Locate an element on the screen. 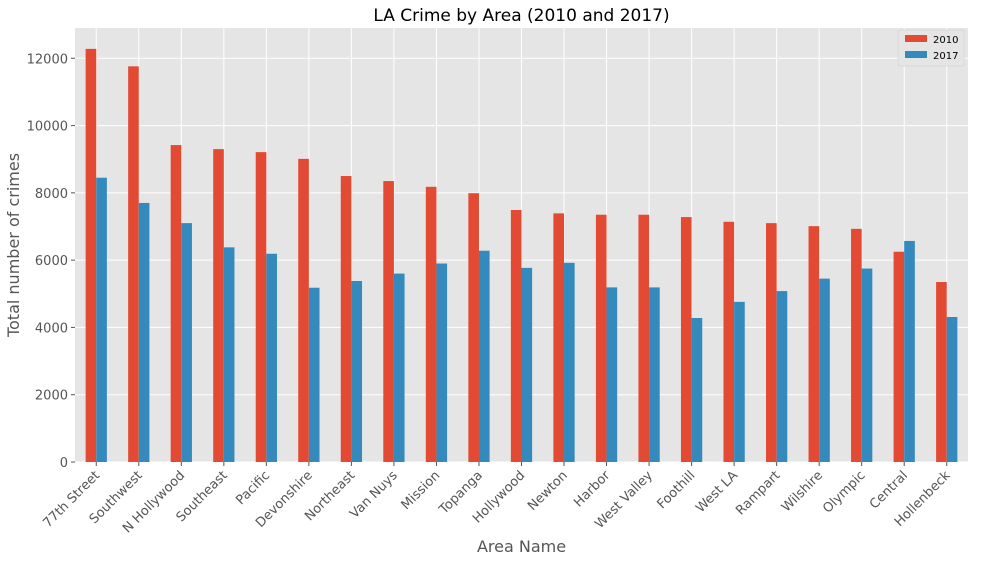  x-tick-label: Wilshire is located at coordinates (802, 491).